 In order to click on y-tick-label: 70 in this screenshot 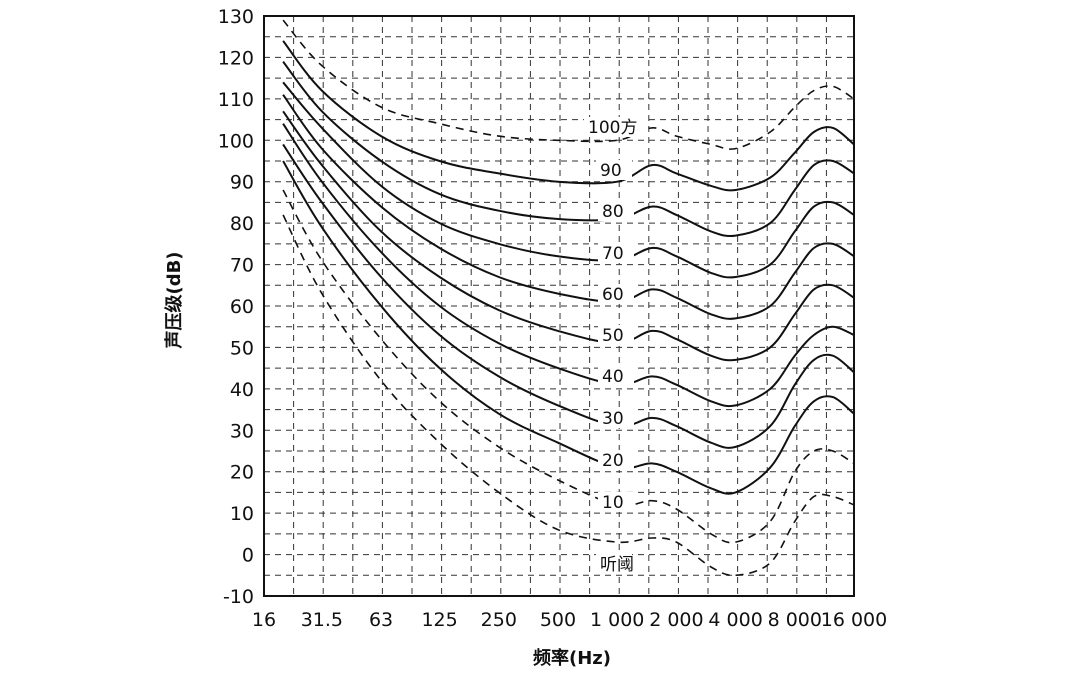, I will do `click(242, 266)`.